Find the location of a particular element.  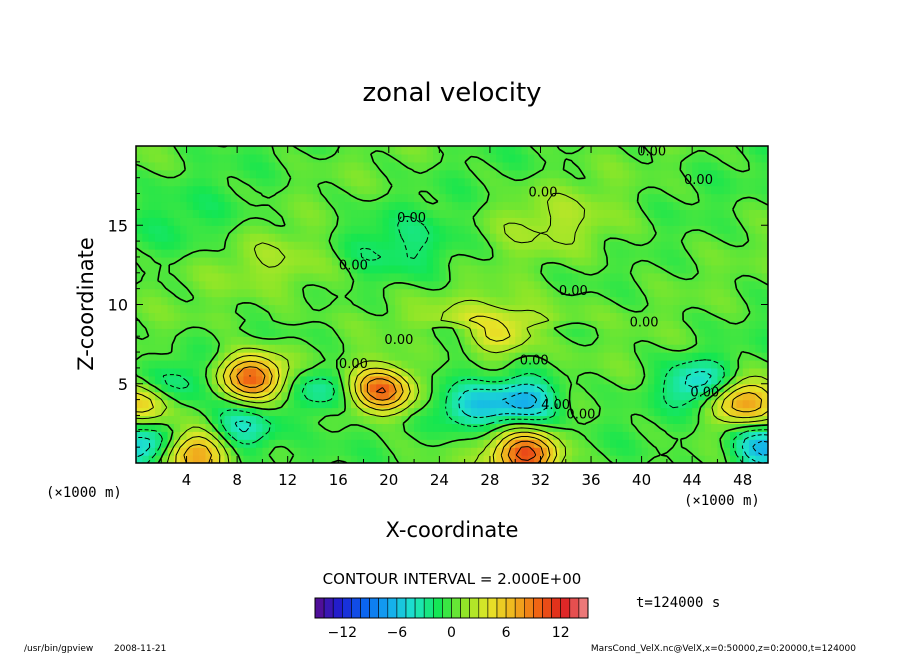

colorbar-segment is located at coordinates (383, 608).